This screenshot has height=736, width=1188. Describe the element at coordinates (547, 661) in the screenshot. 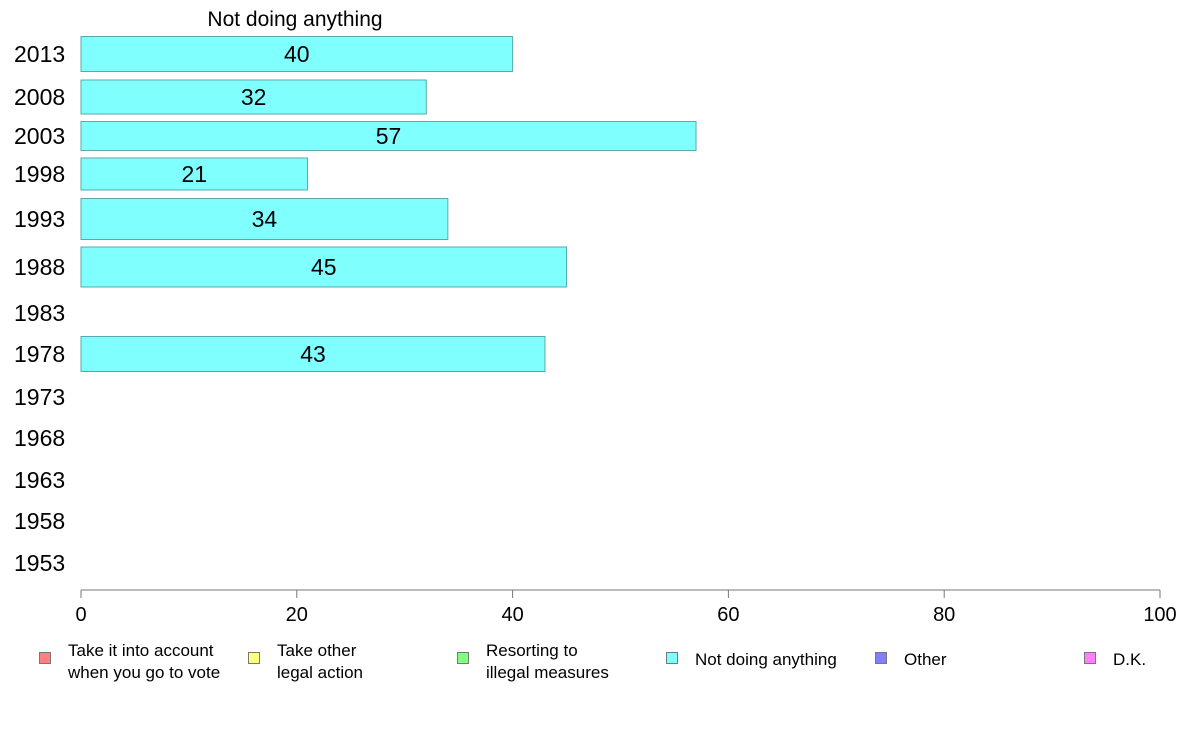

I see `legend-label: Resorting to illegal measures` at that location.